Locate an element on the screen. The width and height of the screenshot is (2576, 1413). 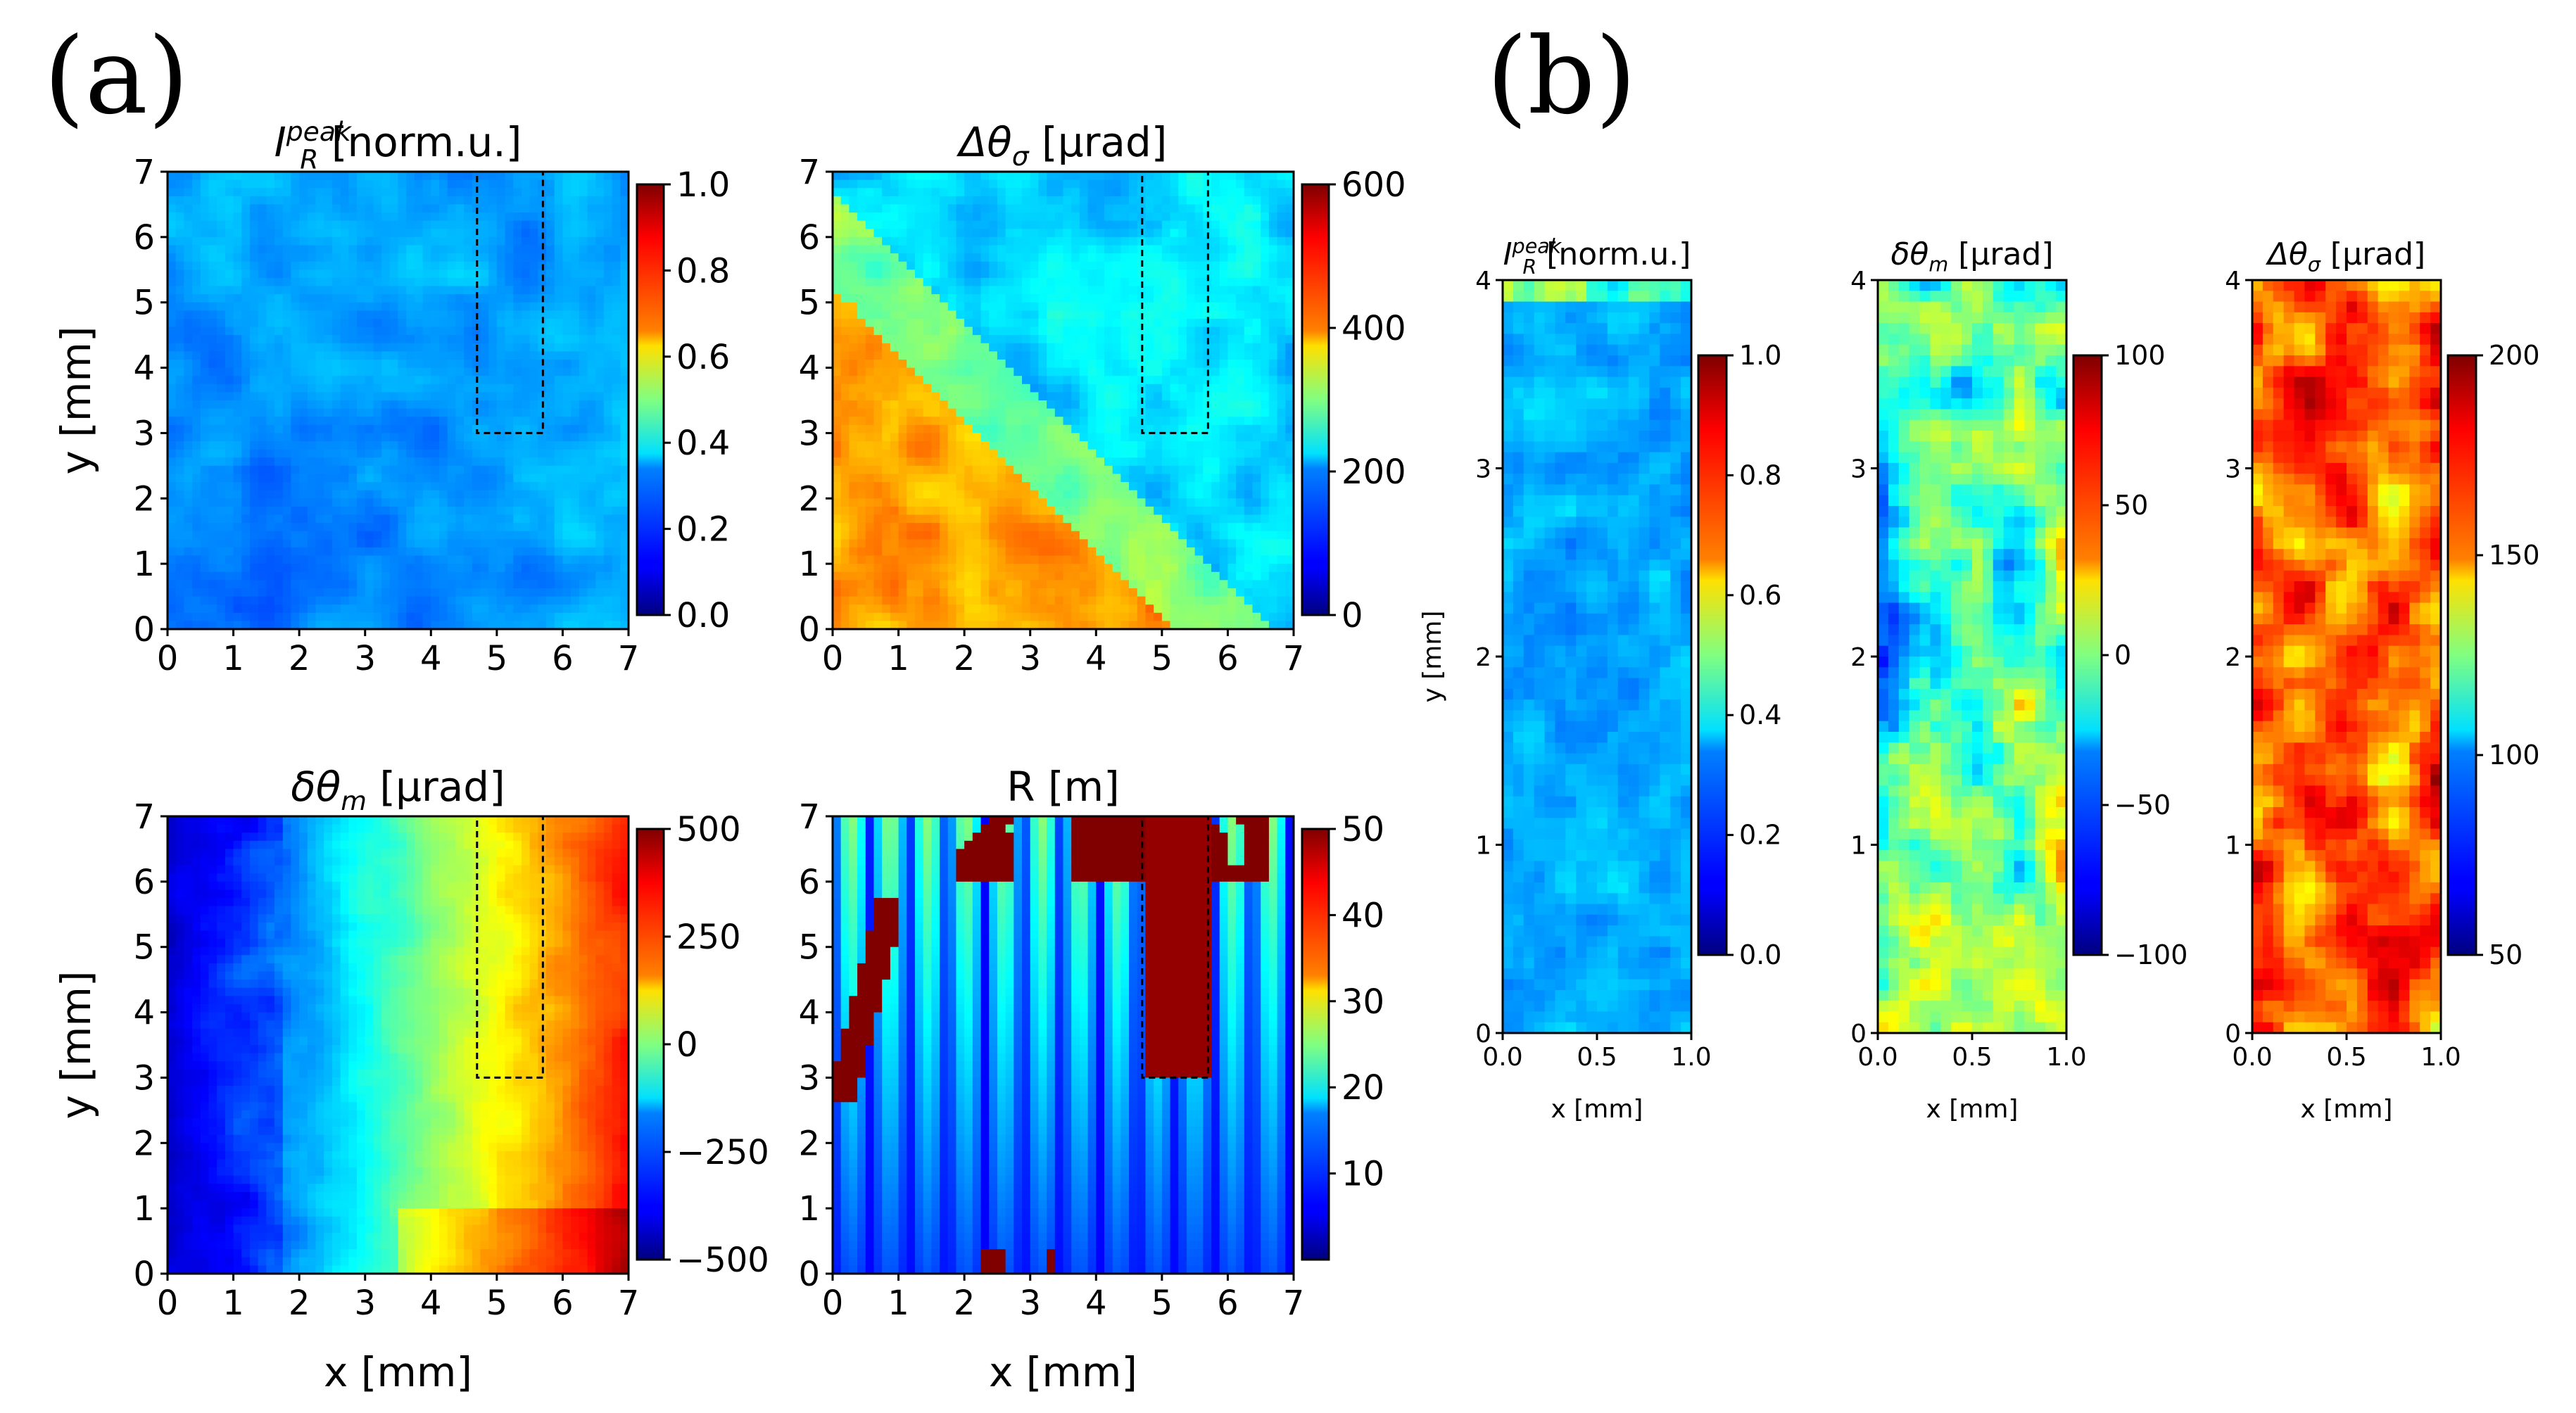
panel-label-b: (b) is located at coordinates (1561, 76).